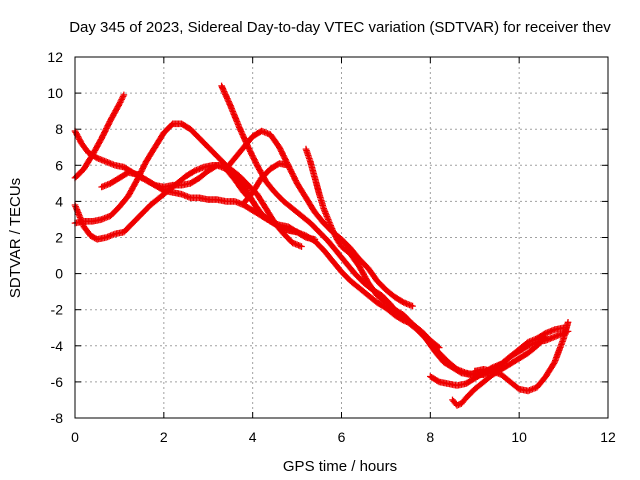 This screenshot has width=640, height=480. What do you see at coordinates (57, 382) in the screenshot?
I see `y-tick-label: -6` at bounding box center [57, 382].